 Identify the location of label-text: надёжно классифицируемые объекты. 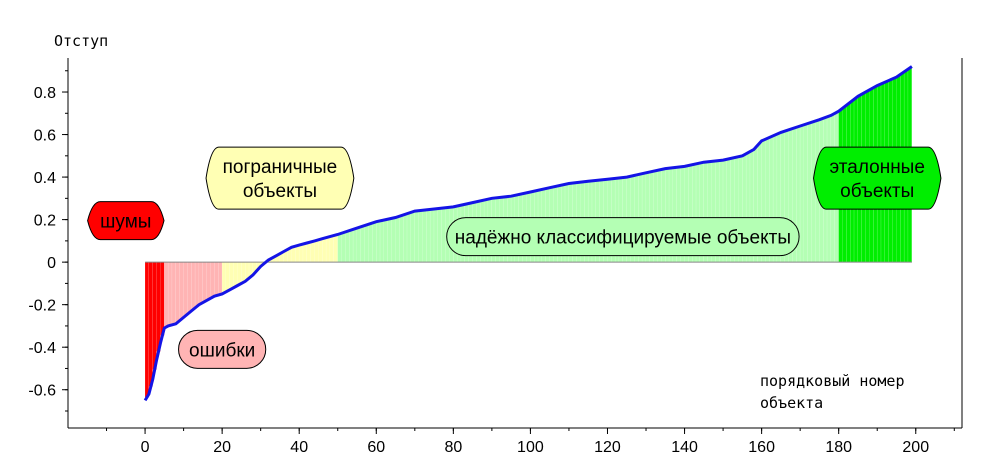
(623, 238).